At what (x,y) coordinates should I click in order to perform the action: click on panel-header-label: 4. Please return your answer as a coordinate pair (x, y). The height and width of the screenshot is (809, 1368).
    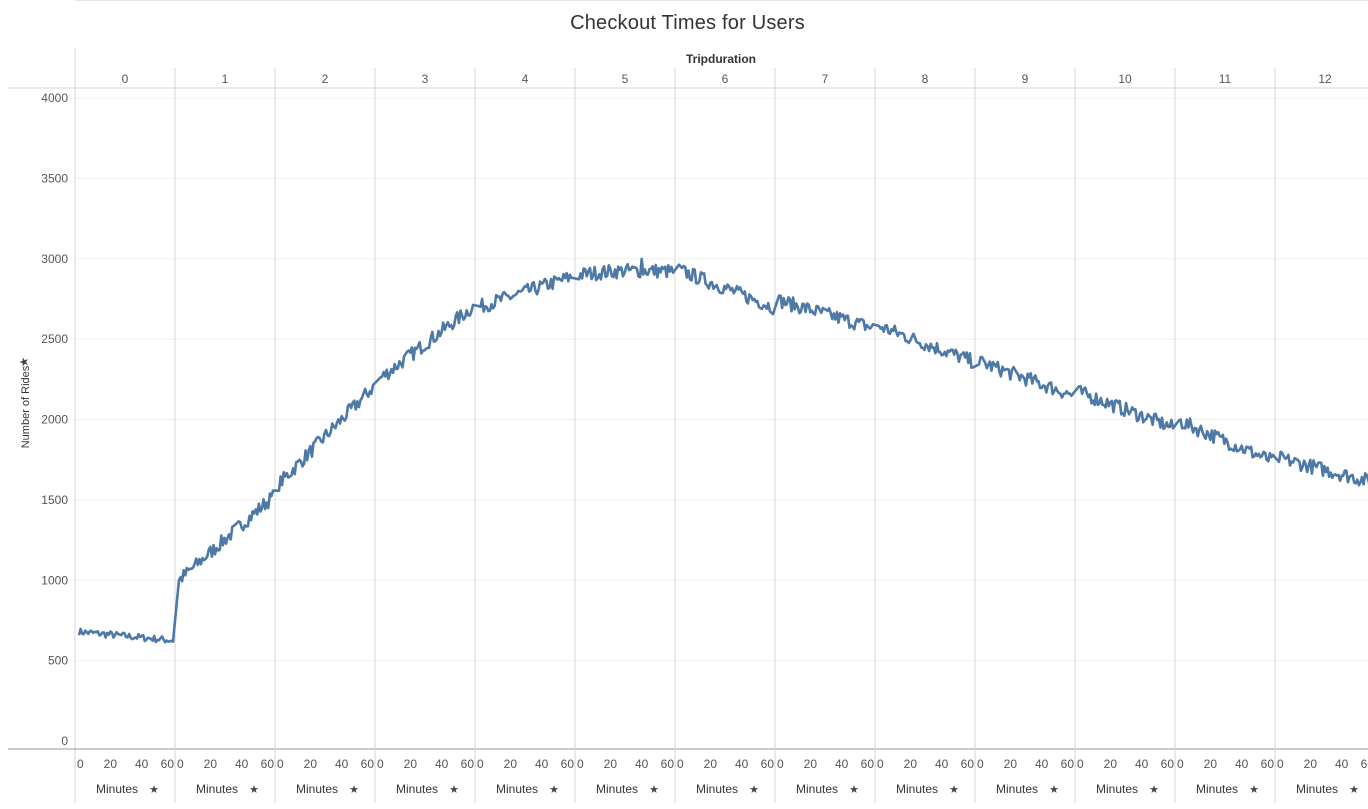
    Looking at the image, I should click on (525, 79).